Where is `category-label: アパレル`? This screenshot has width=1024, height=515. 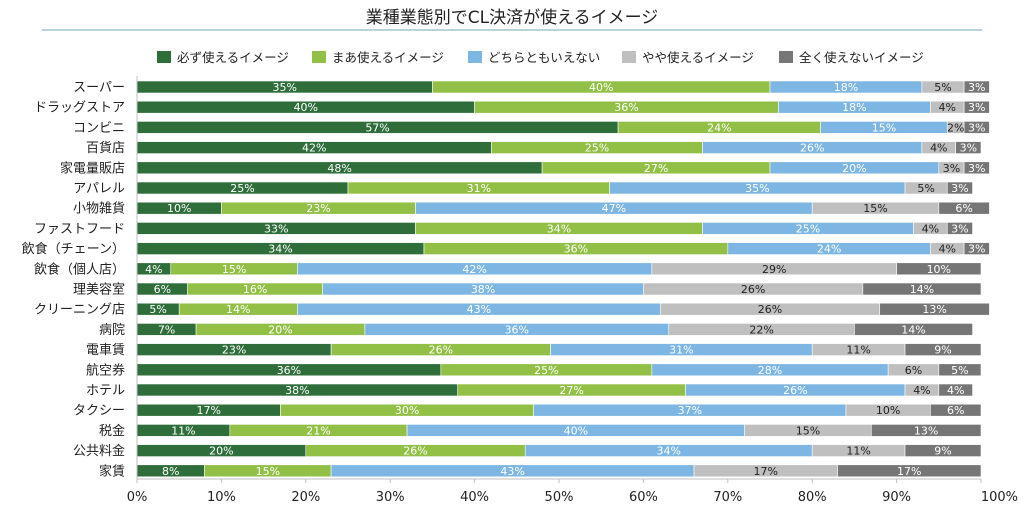 category-label: アパレル is located at coordinates (99, 189).